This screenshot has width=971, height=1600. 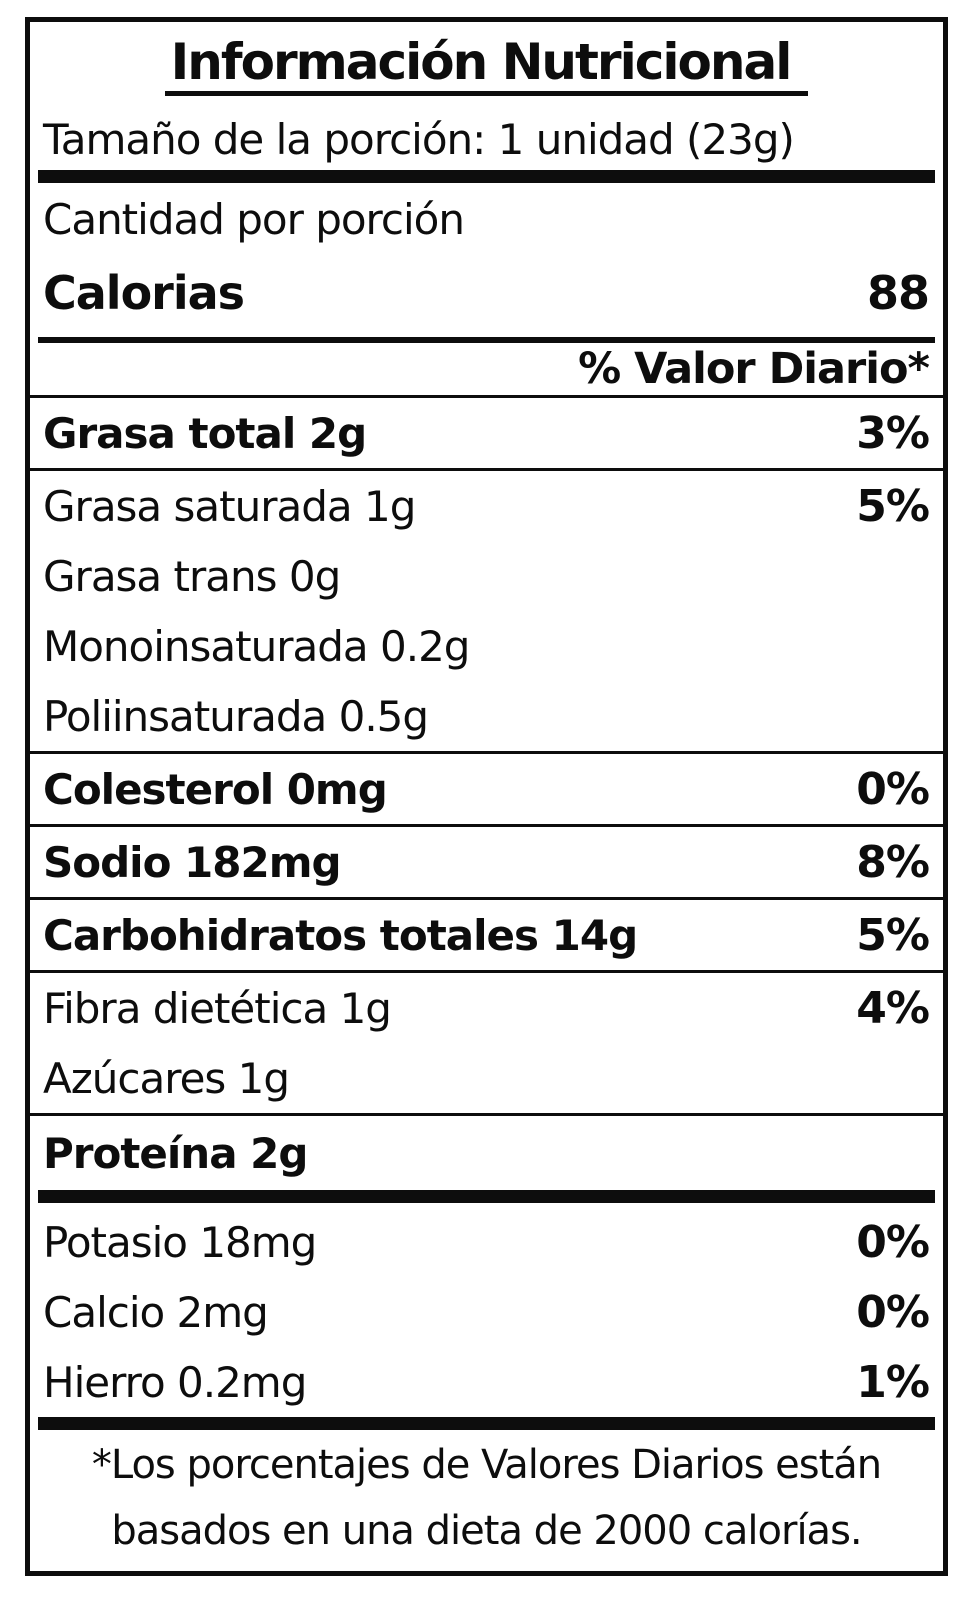 I want to click on nutrient-line: Sodio 182mg 8%, so click(x=486, y=862).